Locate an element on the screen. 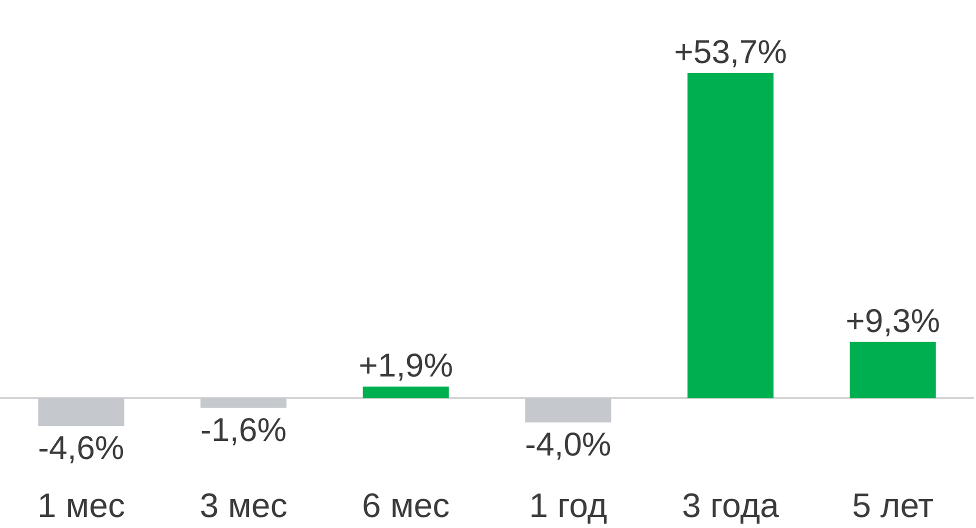  data-label: -4,0% is located at coordinates (568, 443).